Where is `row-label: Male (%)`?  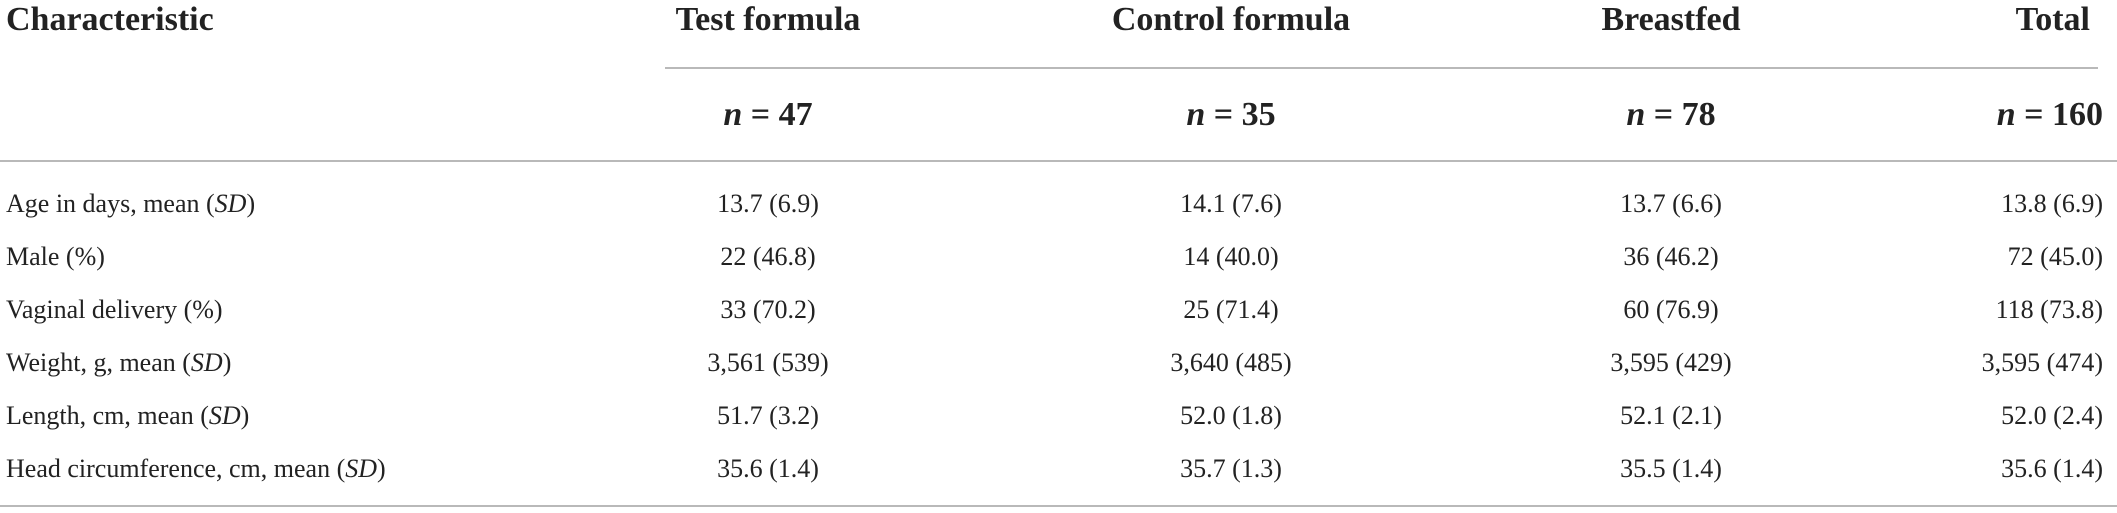 row-label: Male (%) is located at coordinates (55, 256).